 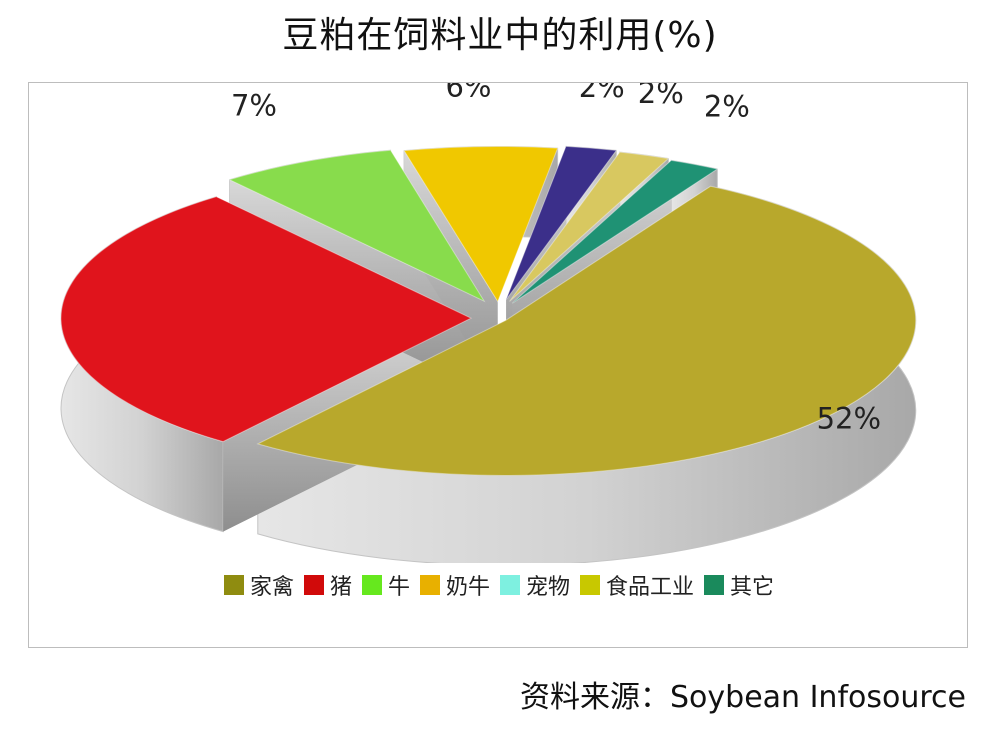 What do you see at coordinates (271, 587) in the screenshot?
I see `legend-label: 家禽` at bounding box center [271, 587].